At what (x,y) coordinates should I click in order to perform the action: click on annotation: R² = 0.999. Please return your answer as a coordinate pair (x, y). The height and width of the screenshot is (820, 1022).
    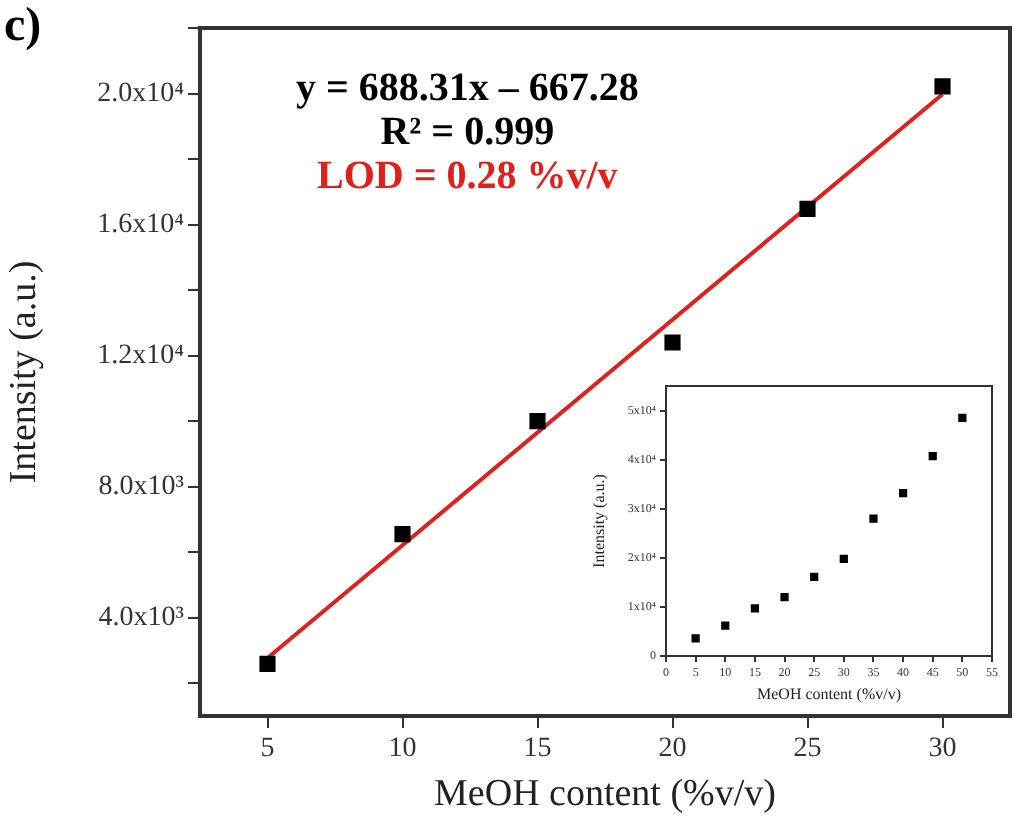
    Looking at the image, I should click on (467, 132).